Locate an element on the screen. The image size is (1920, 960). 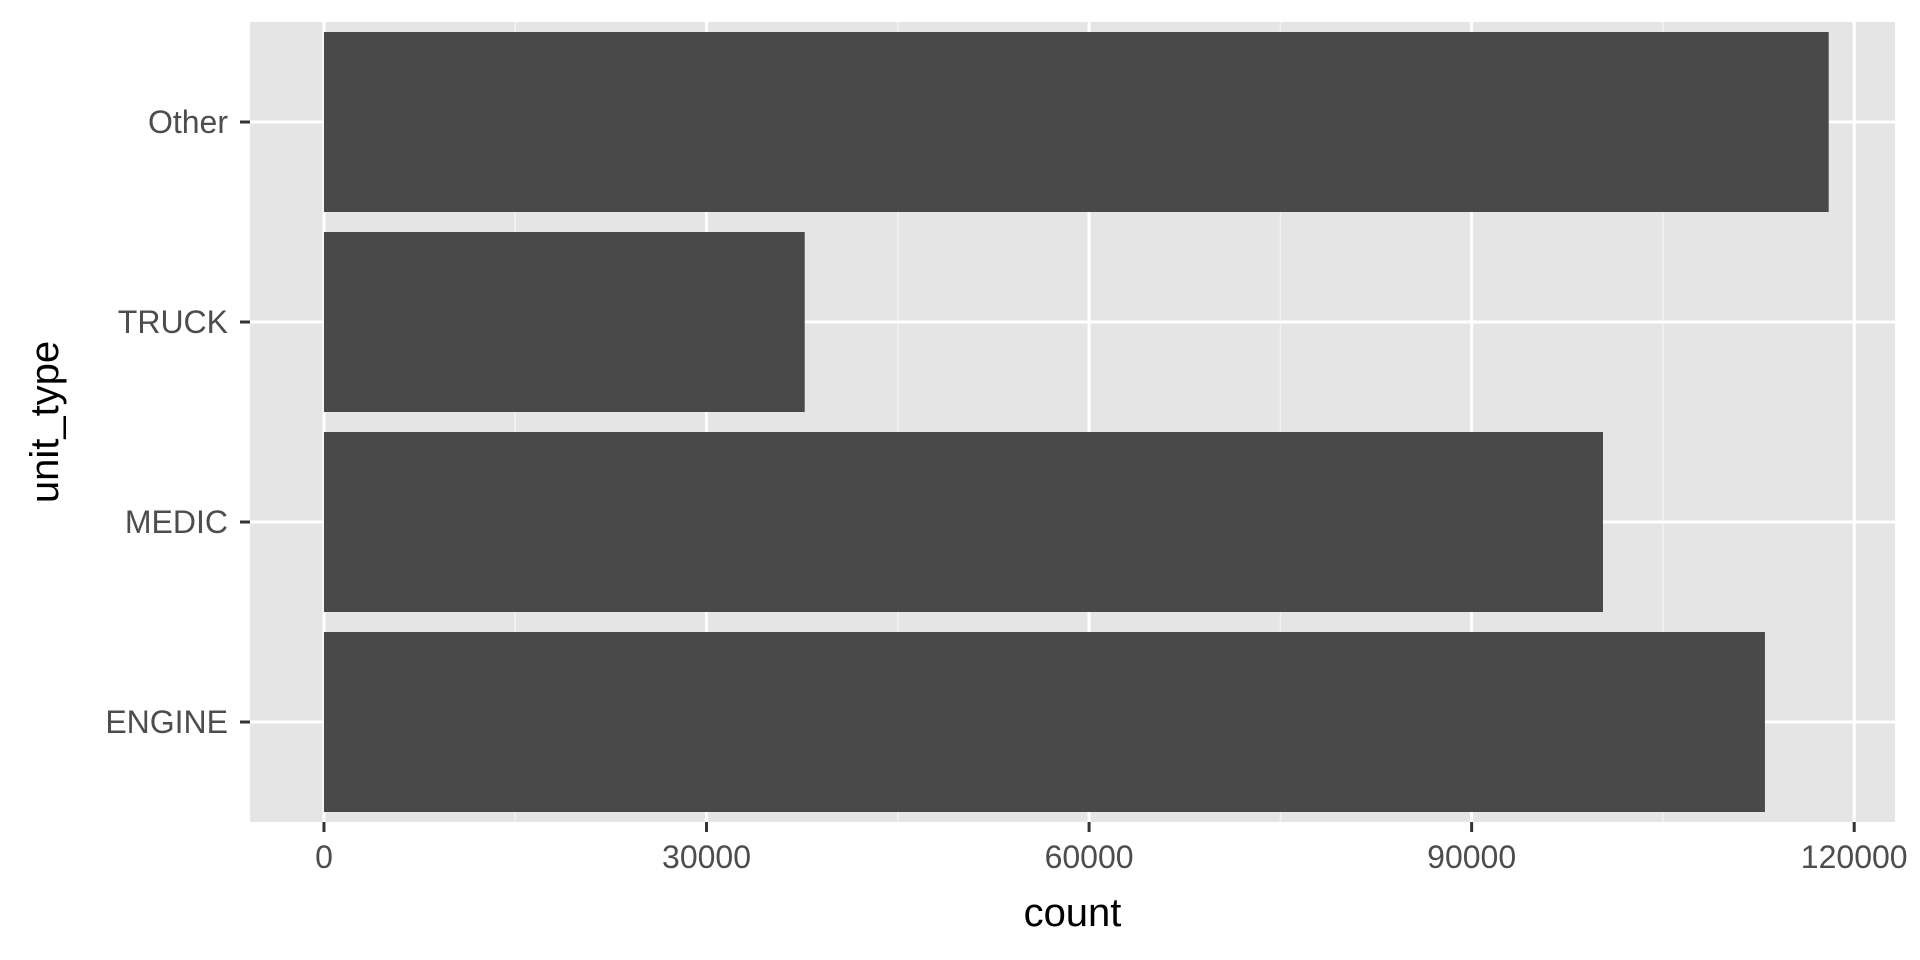
bar-other is located at coordinates (1076, 122).